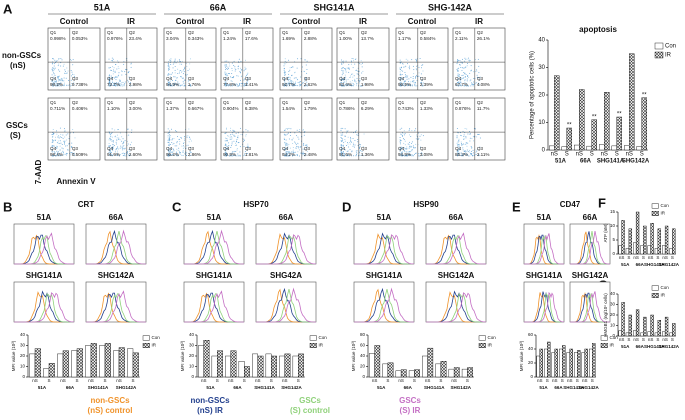 Image resolution: width=685 pixels, height=420 pixels. Describe the element at coordinates (80, 38) in the screenshot. I see `quadrant-value: 0.053%` at that location.